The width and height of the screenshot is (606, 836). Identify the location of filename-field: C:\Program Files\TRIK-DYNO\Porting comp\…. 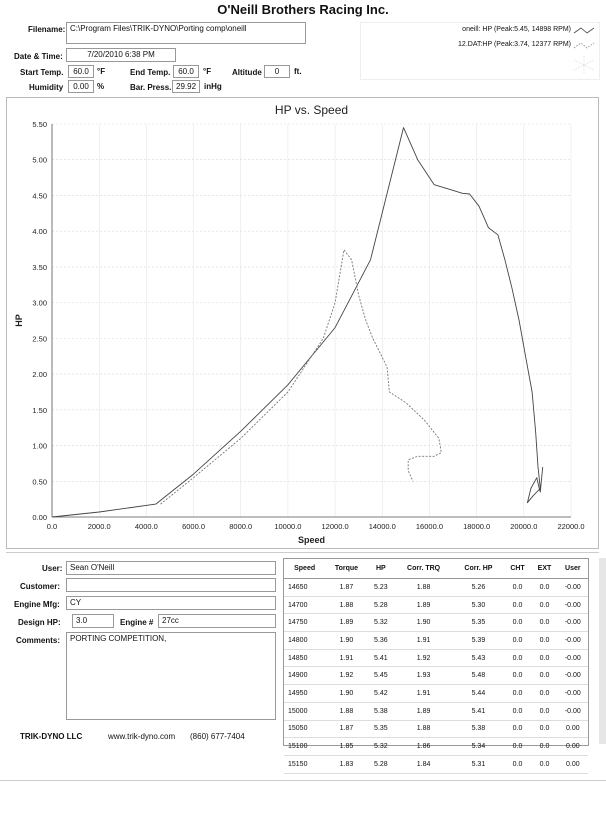
(186, 33).